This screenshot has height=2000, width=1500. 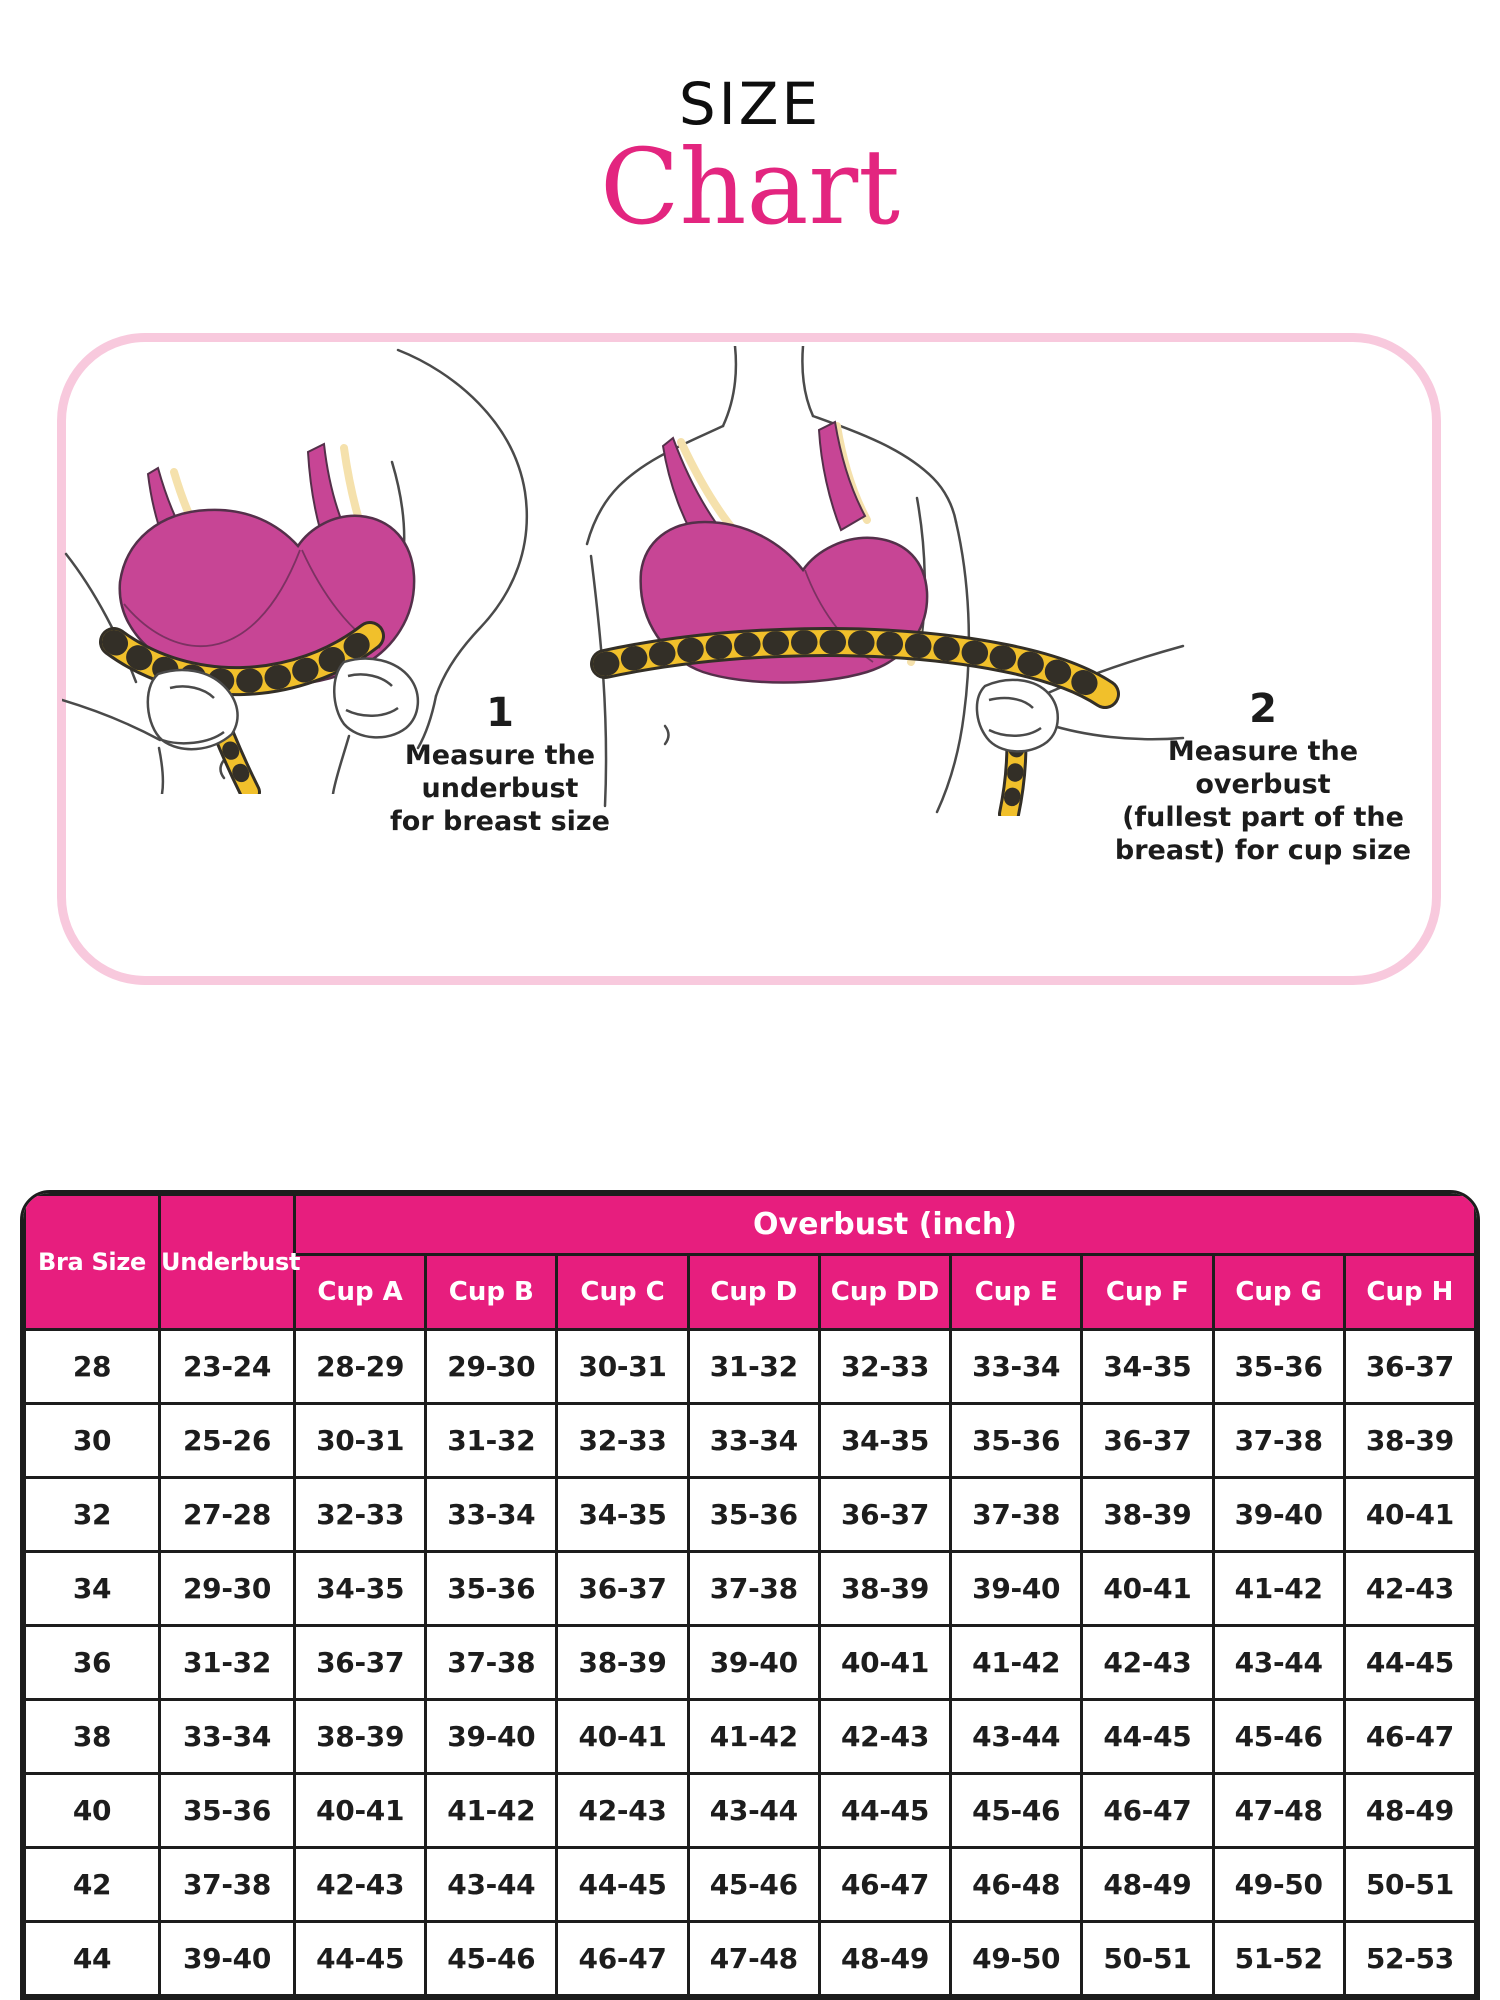 I want to click on overbust-span-header: Overbust (inch), so click(x=885, y=1224).